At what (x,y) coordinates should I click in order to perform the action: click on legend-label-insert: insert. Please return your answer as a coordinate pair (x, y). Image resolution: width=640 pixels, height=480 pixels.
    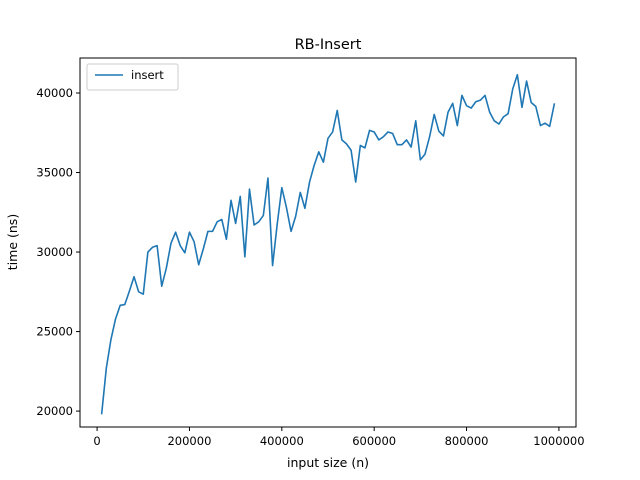
    Looking at the image, I should click on (147, 75).